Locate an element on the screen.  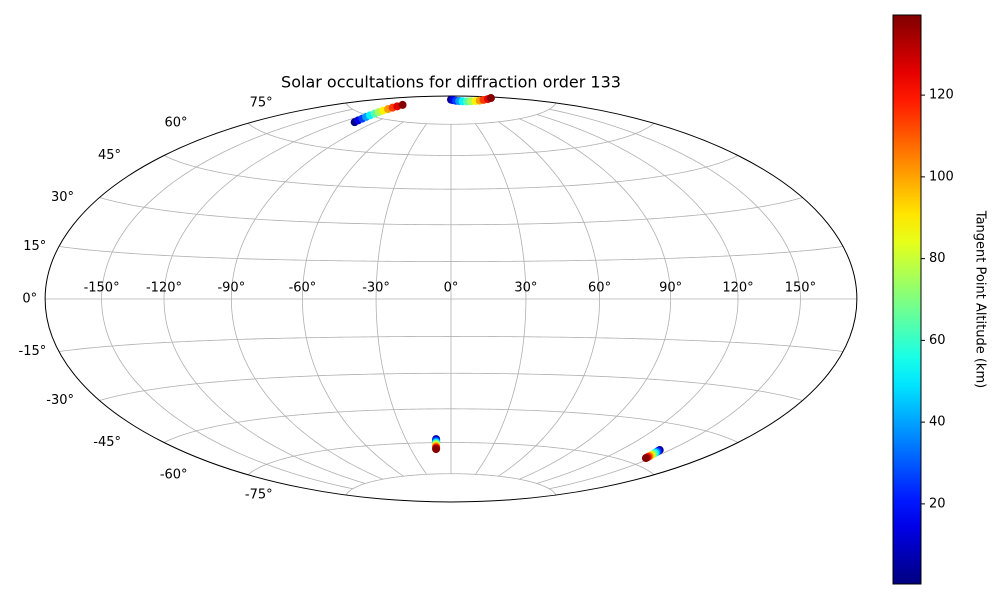
colorbar-tick-label: 100 is located at coordinates (941, 176).